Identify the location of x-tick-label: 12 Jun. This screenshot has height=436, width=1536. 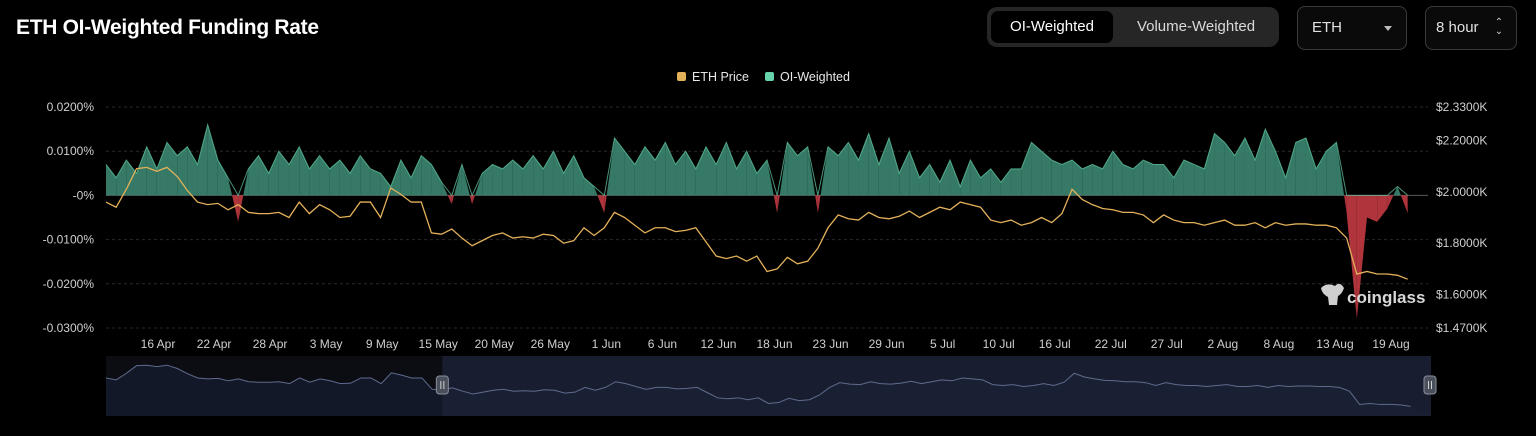
(718, 344).